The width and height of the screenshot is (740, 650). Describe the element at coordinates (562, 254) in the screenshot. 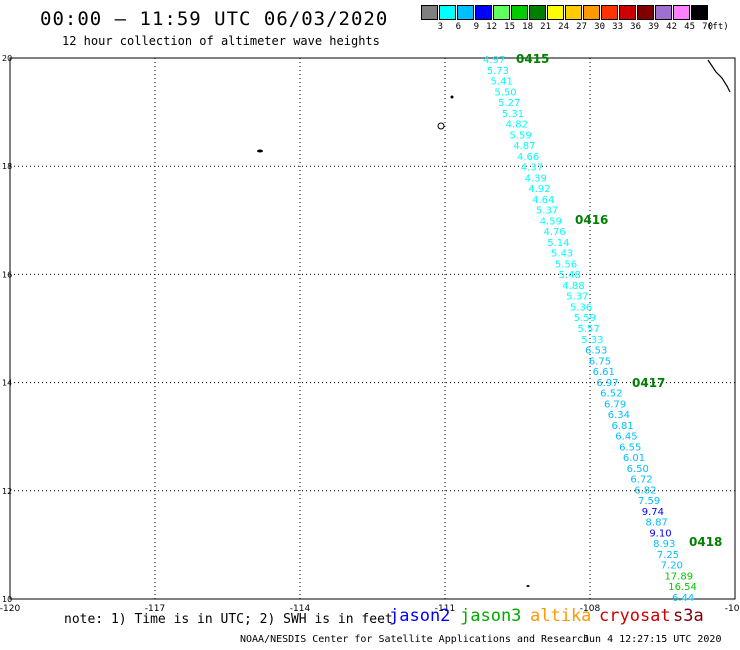

I see `wave-height-reading: 5.43` at that location.